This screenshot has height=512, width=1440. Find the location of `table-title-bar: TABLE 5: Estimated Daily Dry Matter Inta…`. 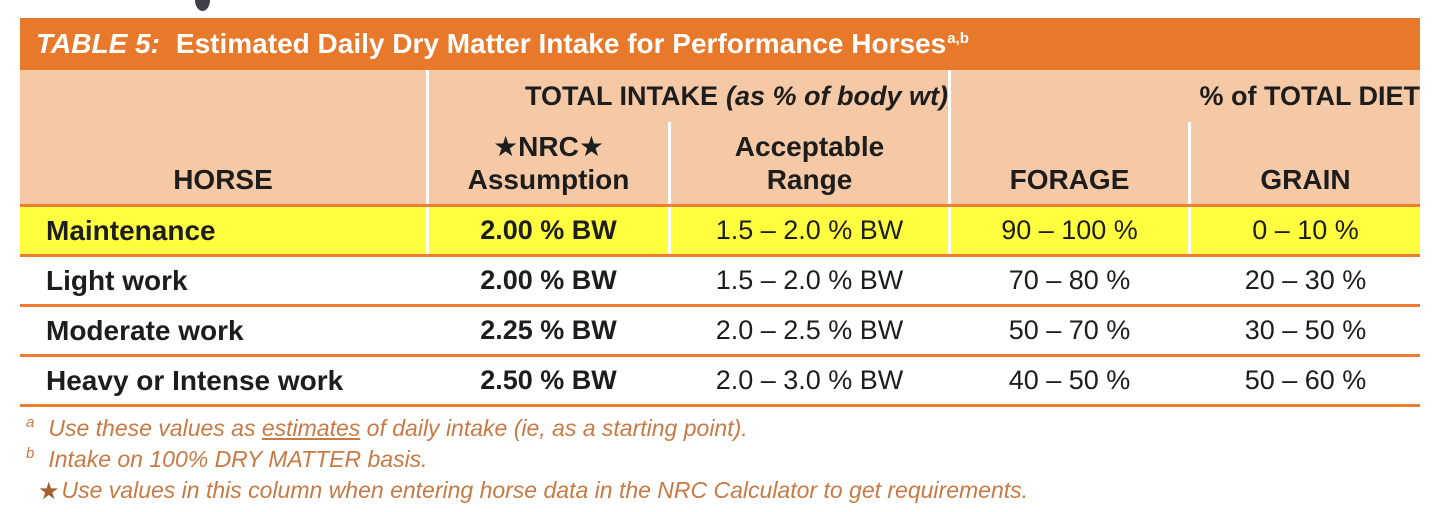

table-title-bar: TABLE 5: Estimated Daily Dry Matter Inta… is located at coordinates (720, 44).